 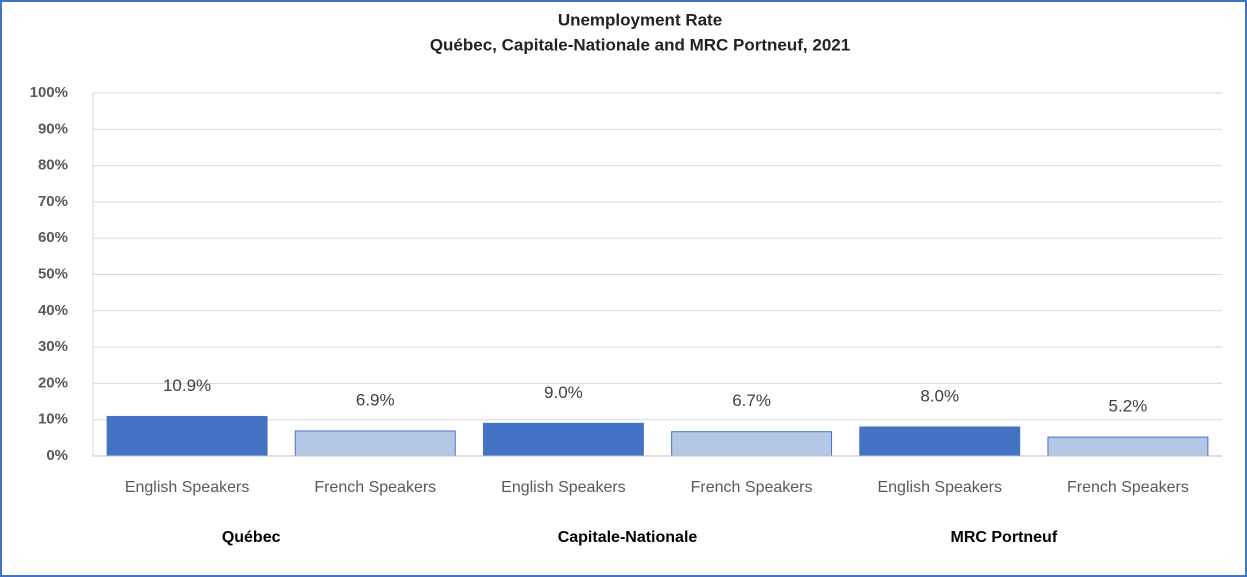 What do you see at coordinates (53, 237) in the screenshot?
I see `y-tick-label: 60%` at bounding box center [53, 237].